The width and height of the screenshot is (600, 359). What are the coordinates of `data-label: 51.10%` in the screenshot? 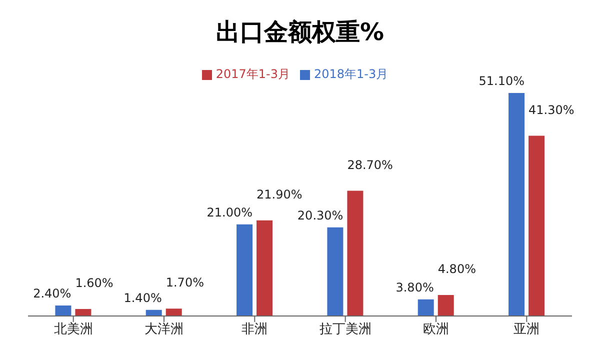 It's located at (501, 81).